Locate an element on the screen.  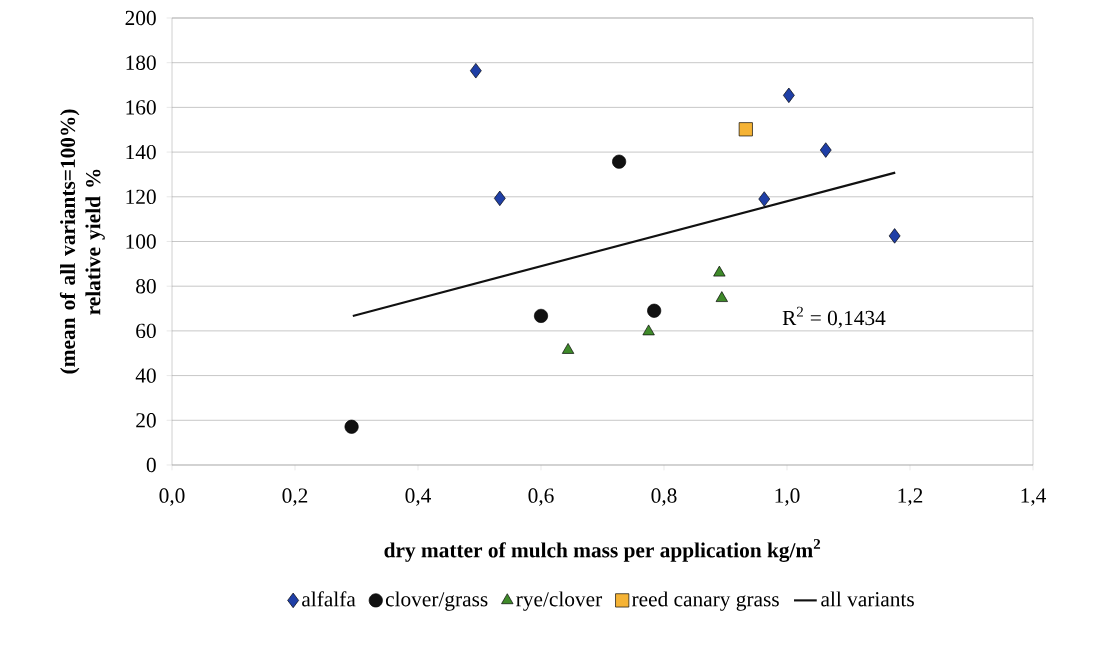
y-tick-label: 60 is located at coordinates (146, 331).